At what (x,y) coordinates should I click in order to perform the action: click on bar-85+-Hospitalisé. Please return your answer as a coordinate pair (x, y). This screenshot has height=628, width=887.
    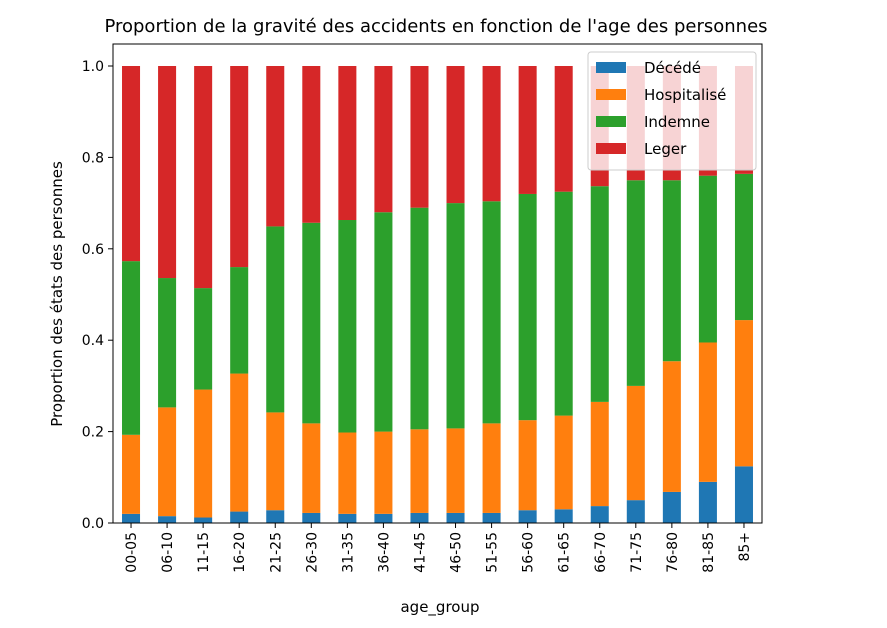
    Looking at the image, I should click on (743, 393).